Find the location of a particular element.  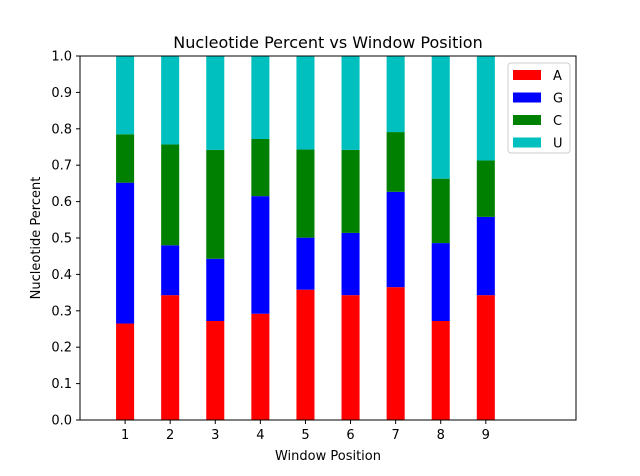

legend-swatch-u is located at coordinates (527, 142).